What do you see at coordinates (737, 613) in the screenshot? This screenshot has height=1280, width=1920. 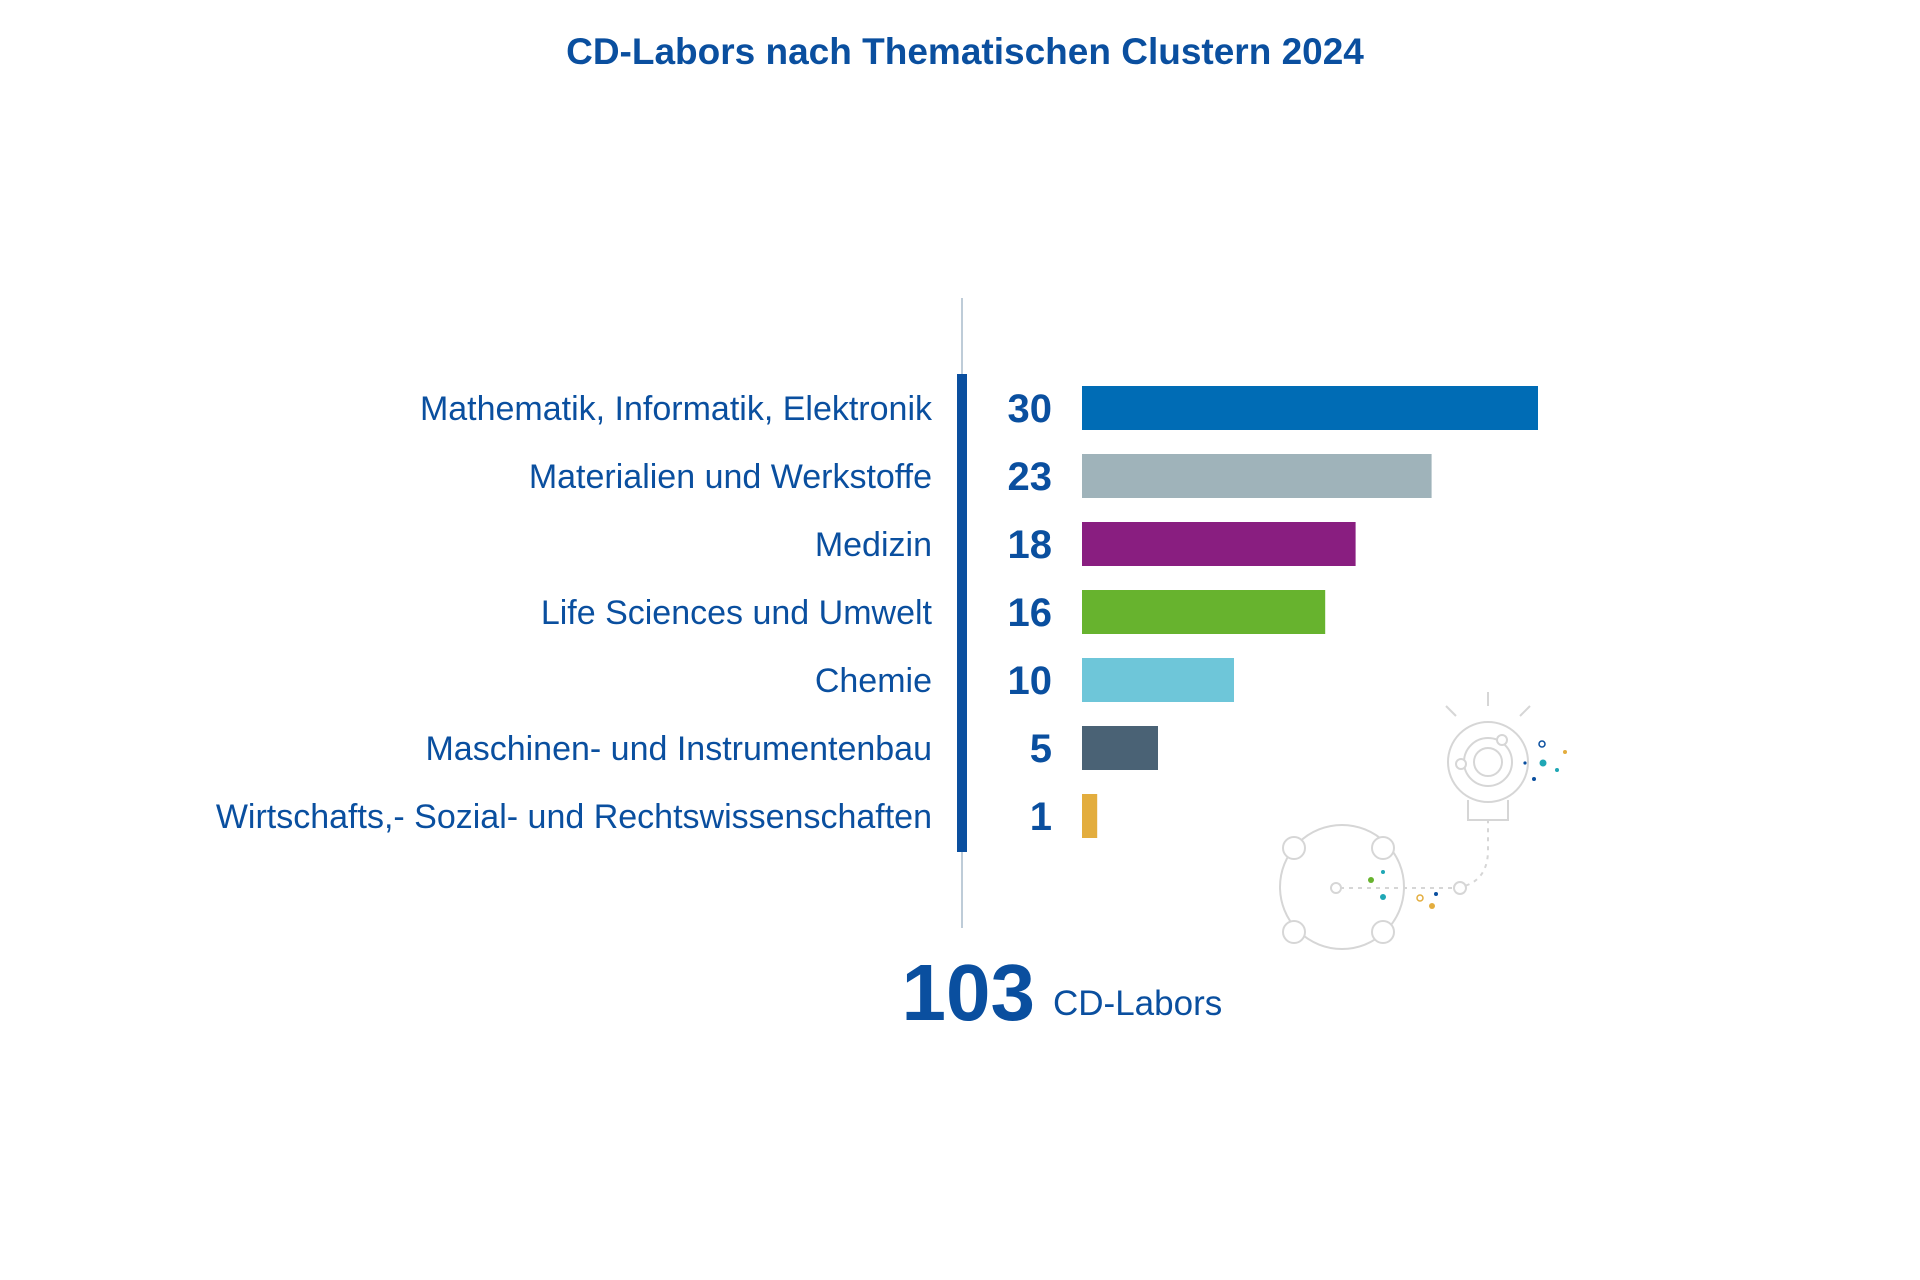 I see `category-label: Life Sciences und Umwelt` at bounding box center [737, 613].